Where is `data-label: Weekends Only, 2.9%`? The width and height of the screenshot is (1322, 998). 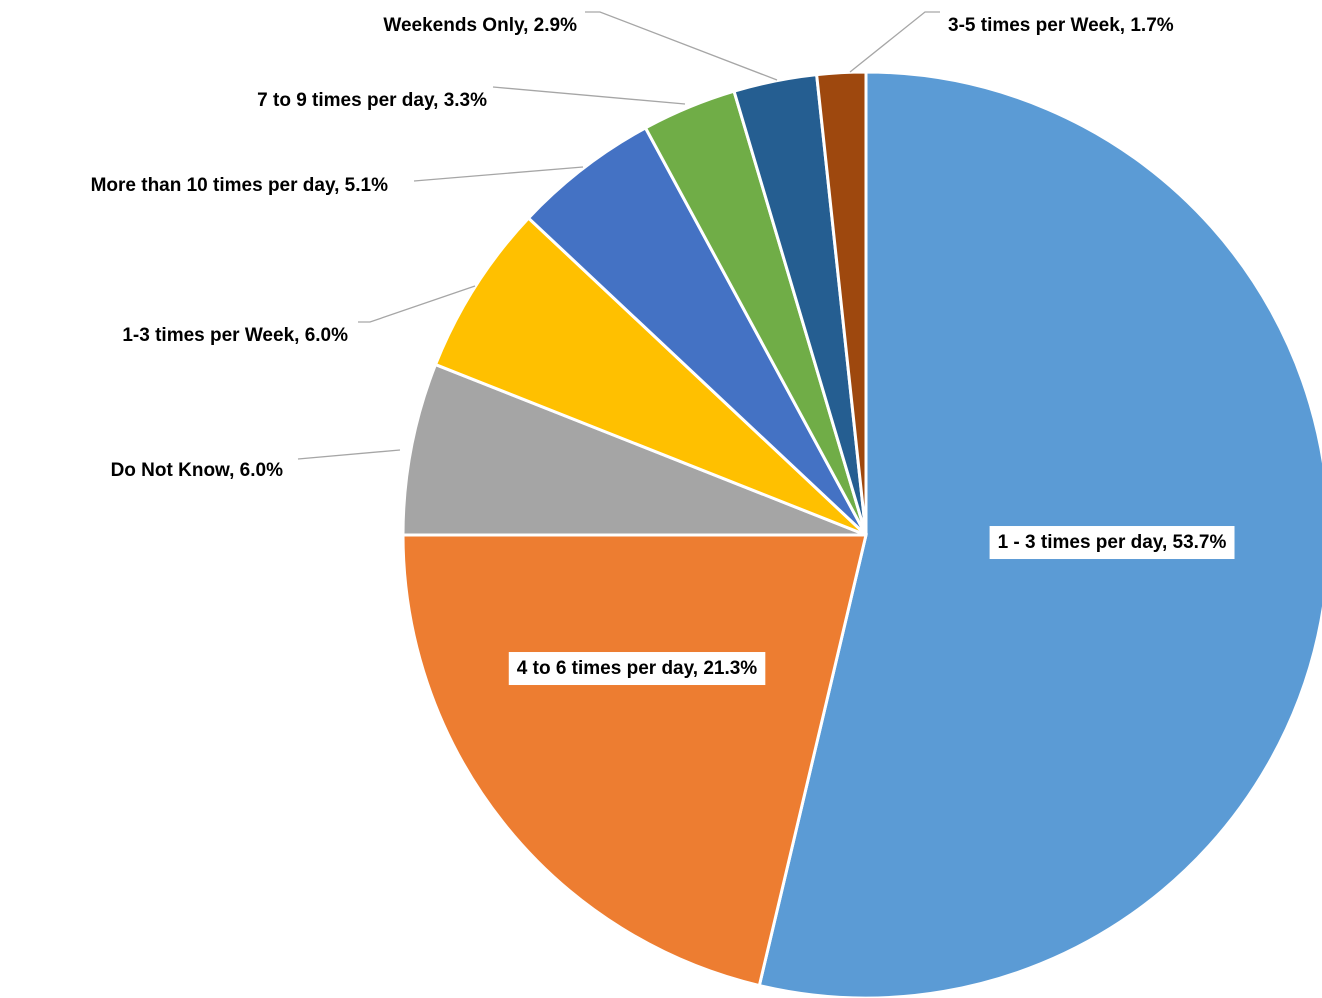 data-label: Weekends Only, 2.9% is located at coordinates (480, 25).